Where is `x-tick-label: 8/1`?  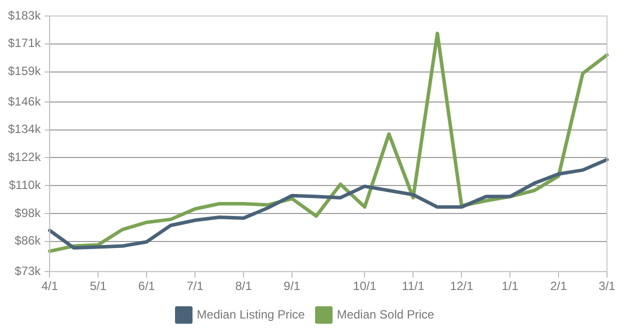
x-tick-label: 8/1 is located at coordinates (243, 286).